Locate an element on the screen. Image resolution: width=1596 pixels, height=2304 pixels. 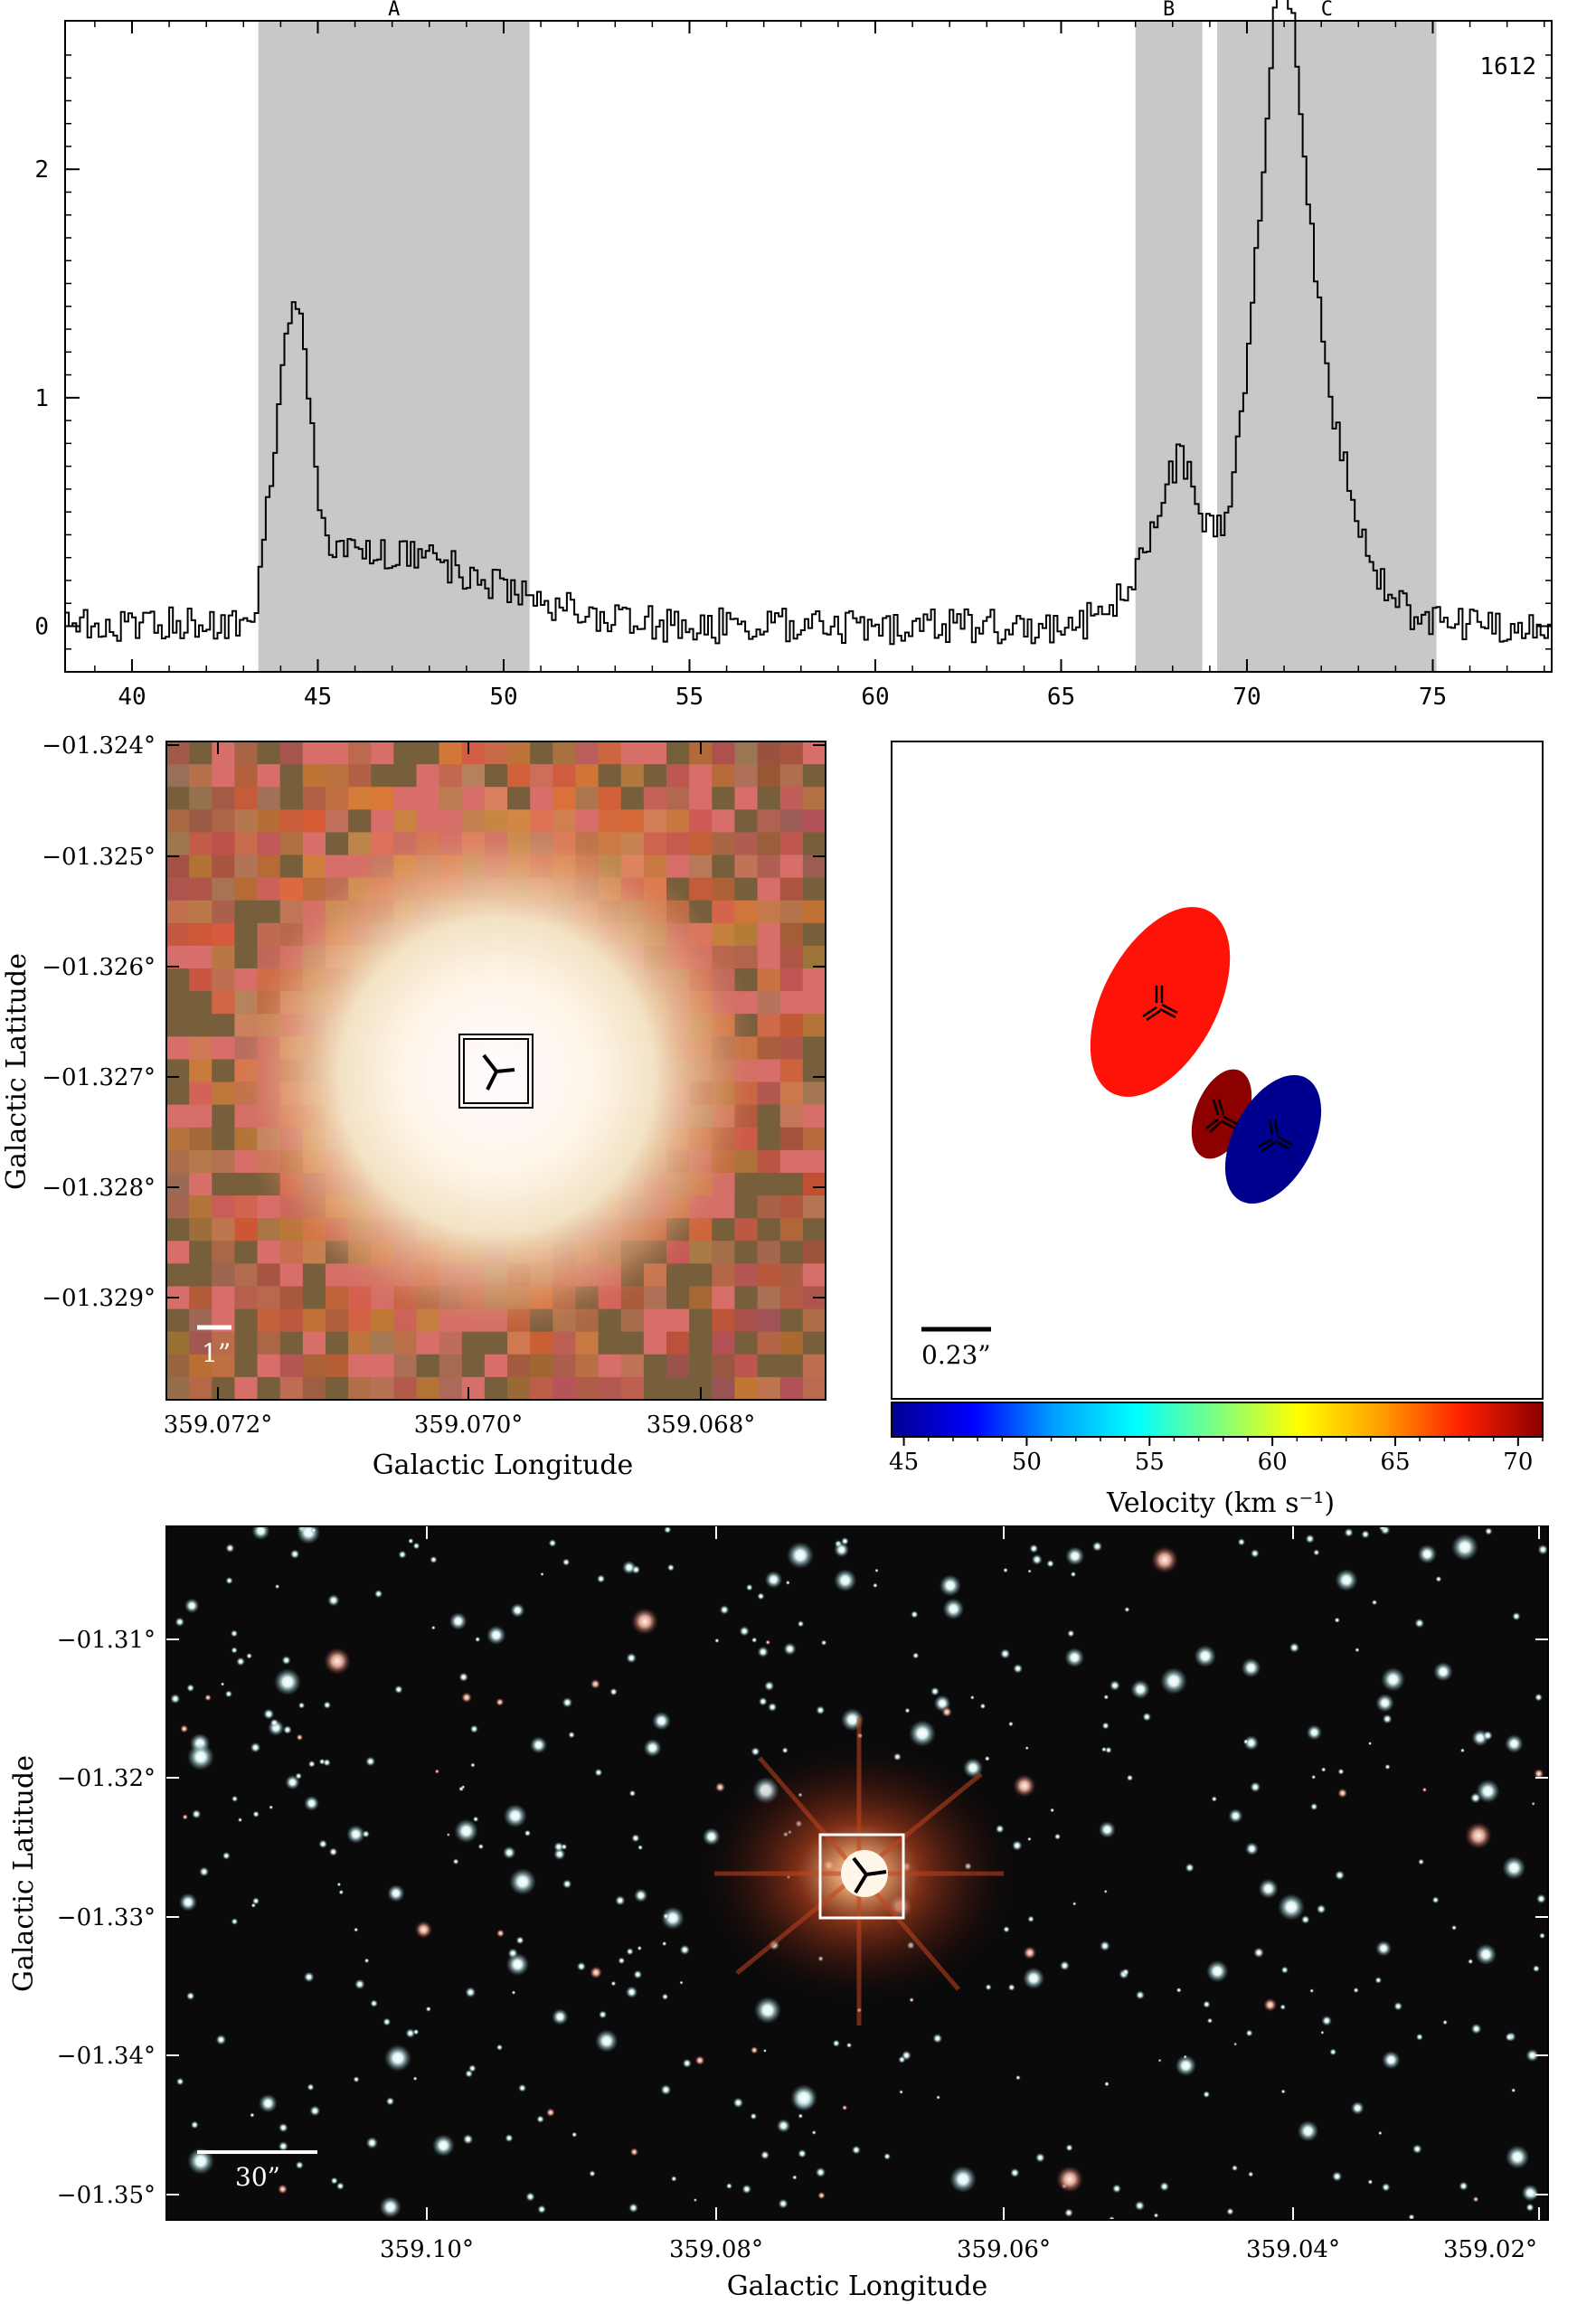
y-tick-label: −01.33° is located at coordinates (107, 1917).